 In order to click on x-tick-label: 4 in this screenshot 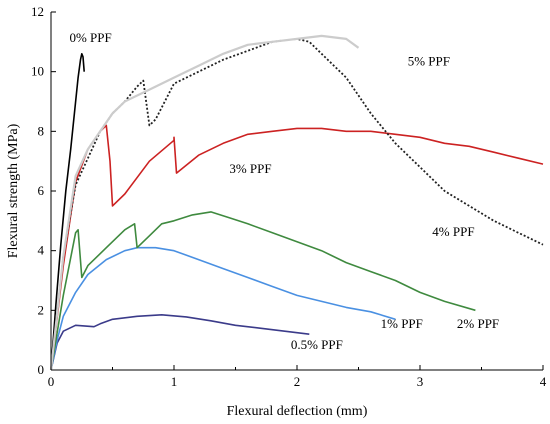, I will do `click(543, 381)`.